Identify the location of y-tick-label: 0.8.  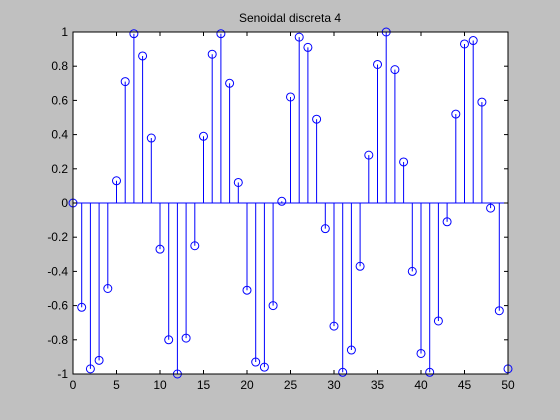
(59, 66).